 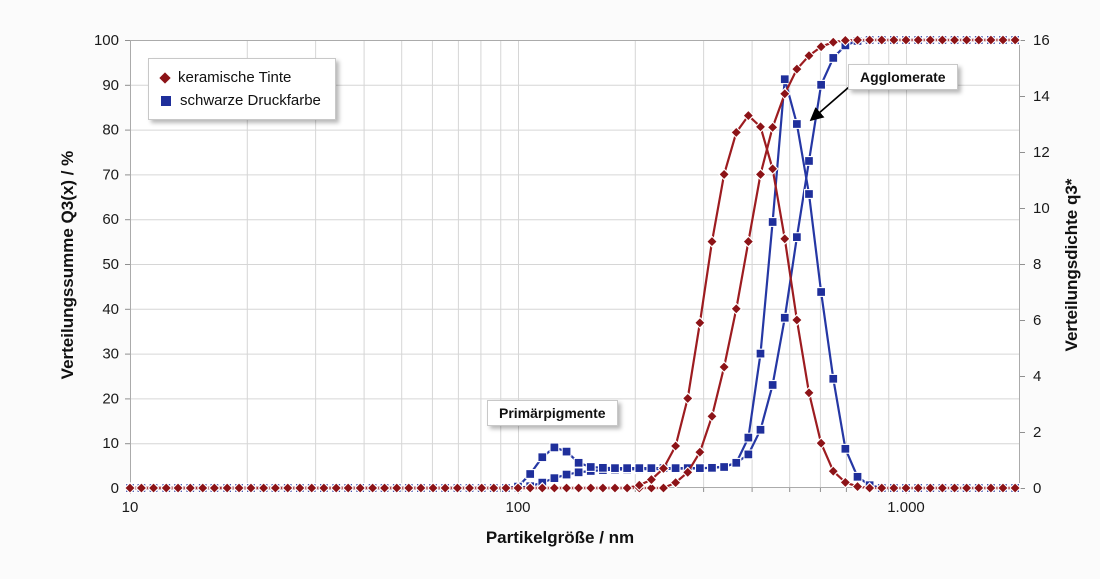 I want to click on svg-text: 60, so click(x=110, y=219).